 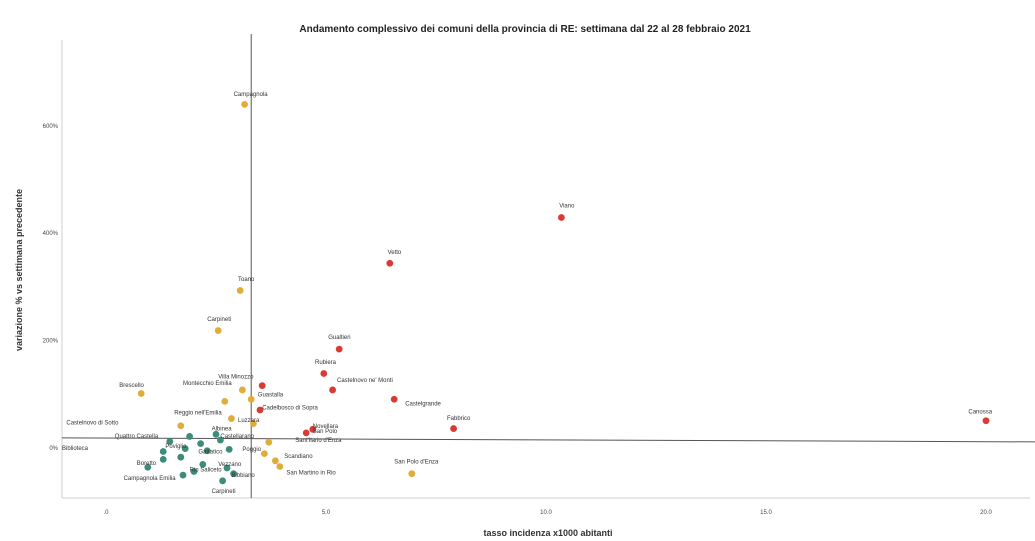 I want to click on point-label: Fabbrico, so click(x=459, y=419).